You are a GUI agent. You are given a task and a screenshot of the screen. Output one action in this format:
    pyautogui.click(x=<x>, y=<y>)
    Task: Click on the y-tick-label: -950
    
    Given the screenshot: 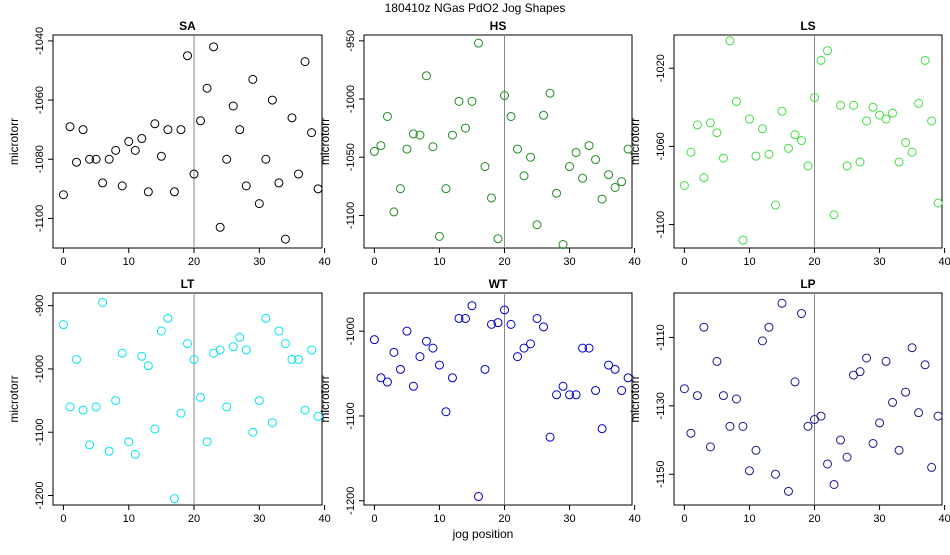 What is the action you would take?
    pyautogui.click(x=351, y=41)
    